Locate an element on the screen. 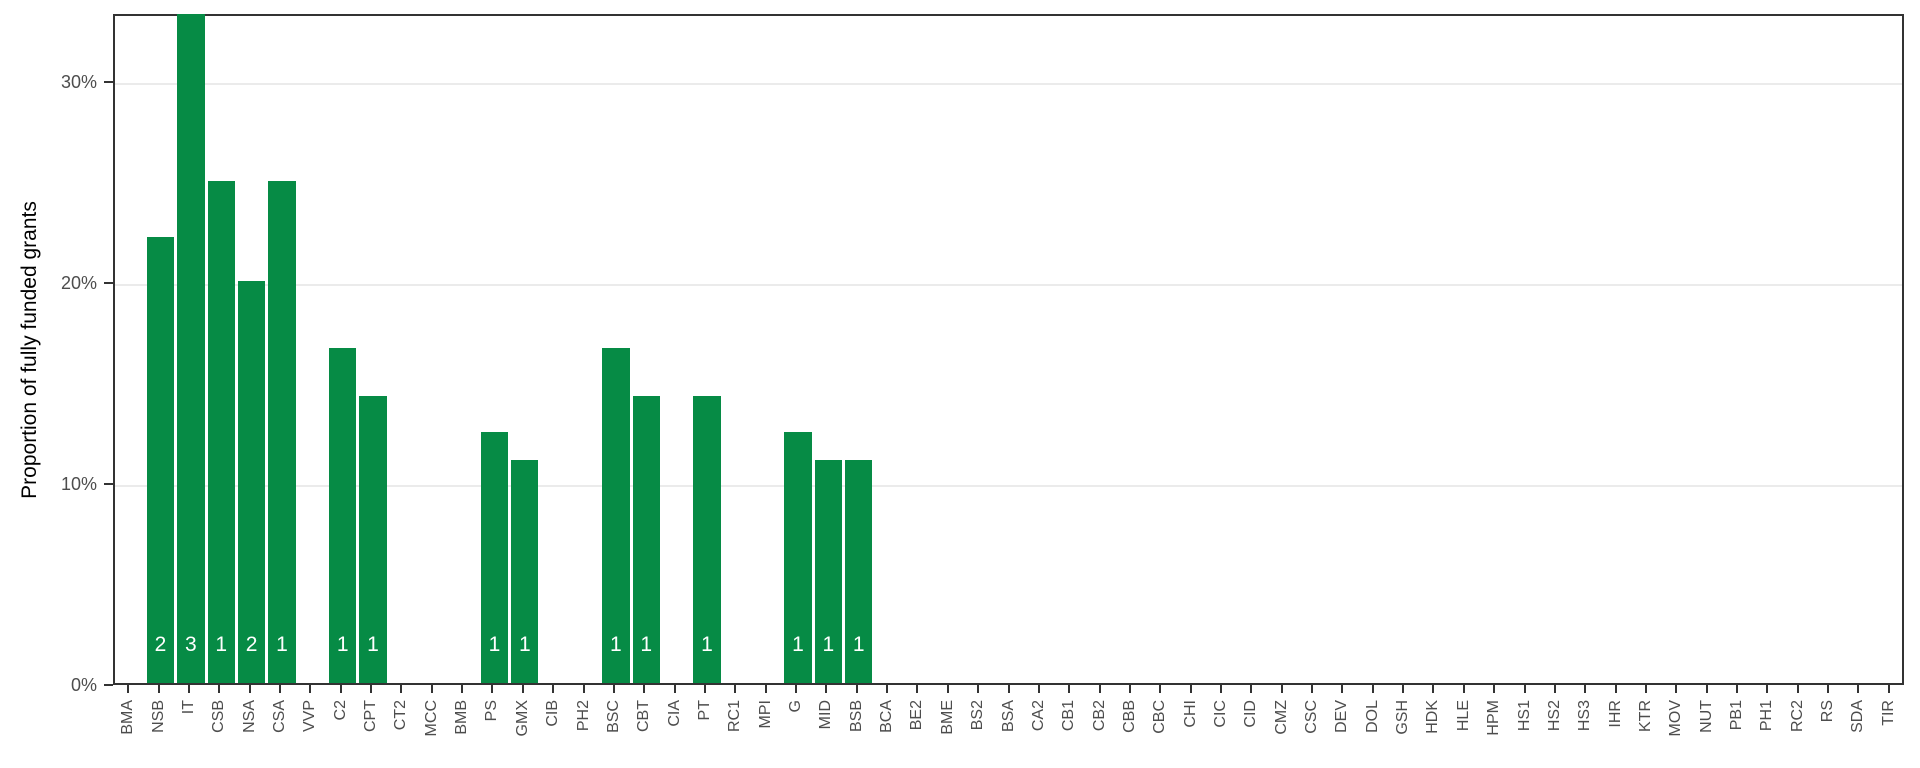 This screenshot has width=1920, height=768. x-tick-mark-CBT is located at coordinates (644, 689).